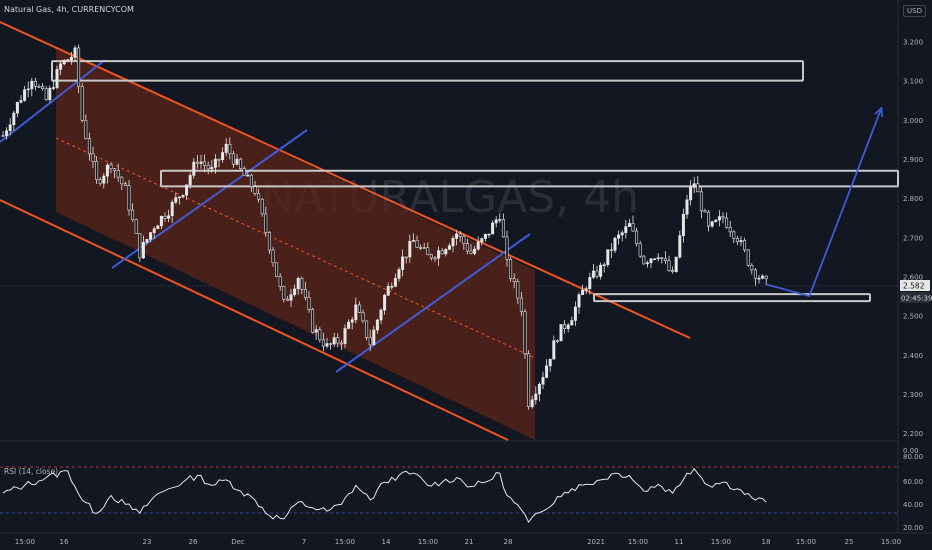 Image resolution: width=932 pixels, height=550 pixels. Describe the element at coordinates (913, 356) in the screenshot. I see `price-tick: 2.400` at that location.